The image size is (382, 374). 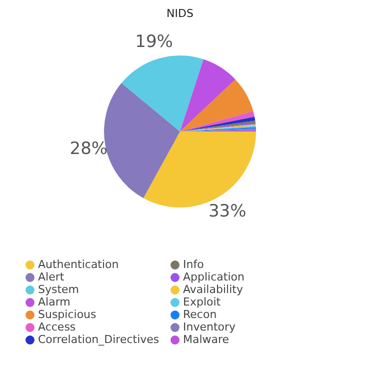 I want to click on legend-label: Suspicious, so click(x=67, y=314).